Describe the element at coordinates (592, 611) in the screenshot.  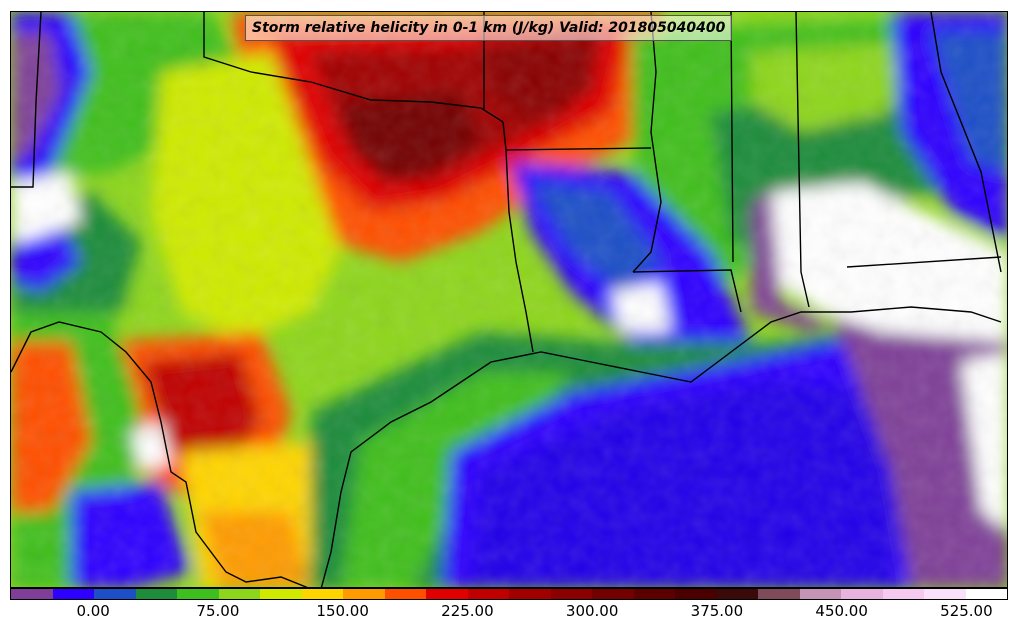
I see `colorbar-tick-label: 300.00` at that location.